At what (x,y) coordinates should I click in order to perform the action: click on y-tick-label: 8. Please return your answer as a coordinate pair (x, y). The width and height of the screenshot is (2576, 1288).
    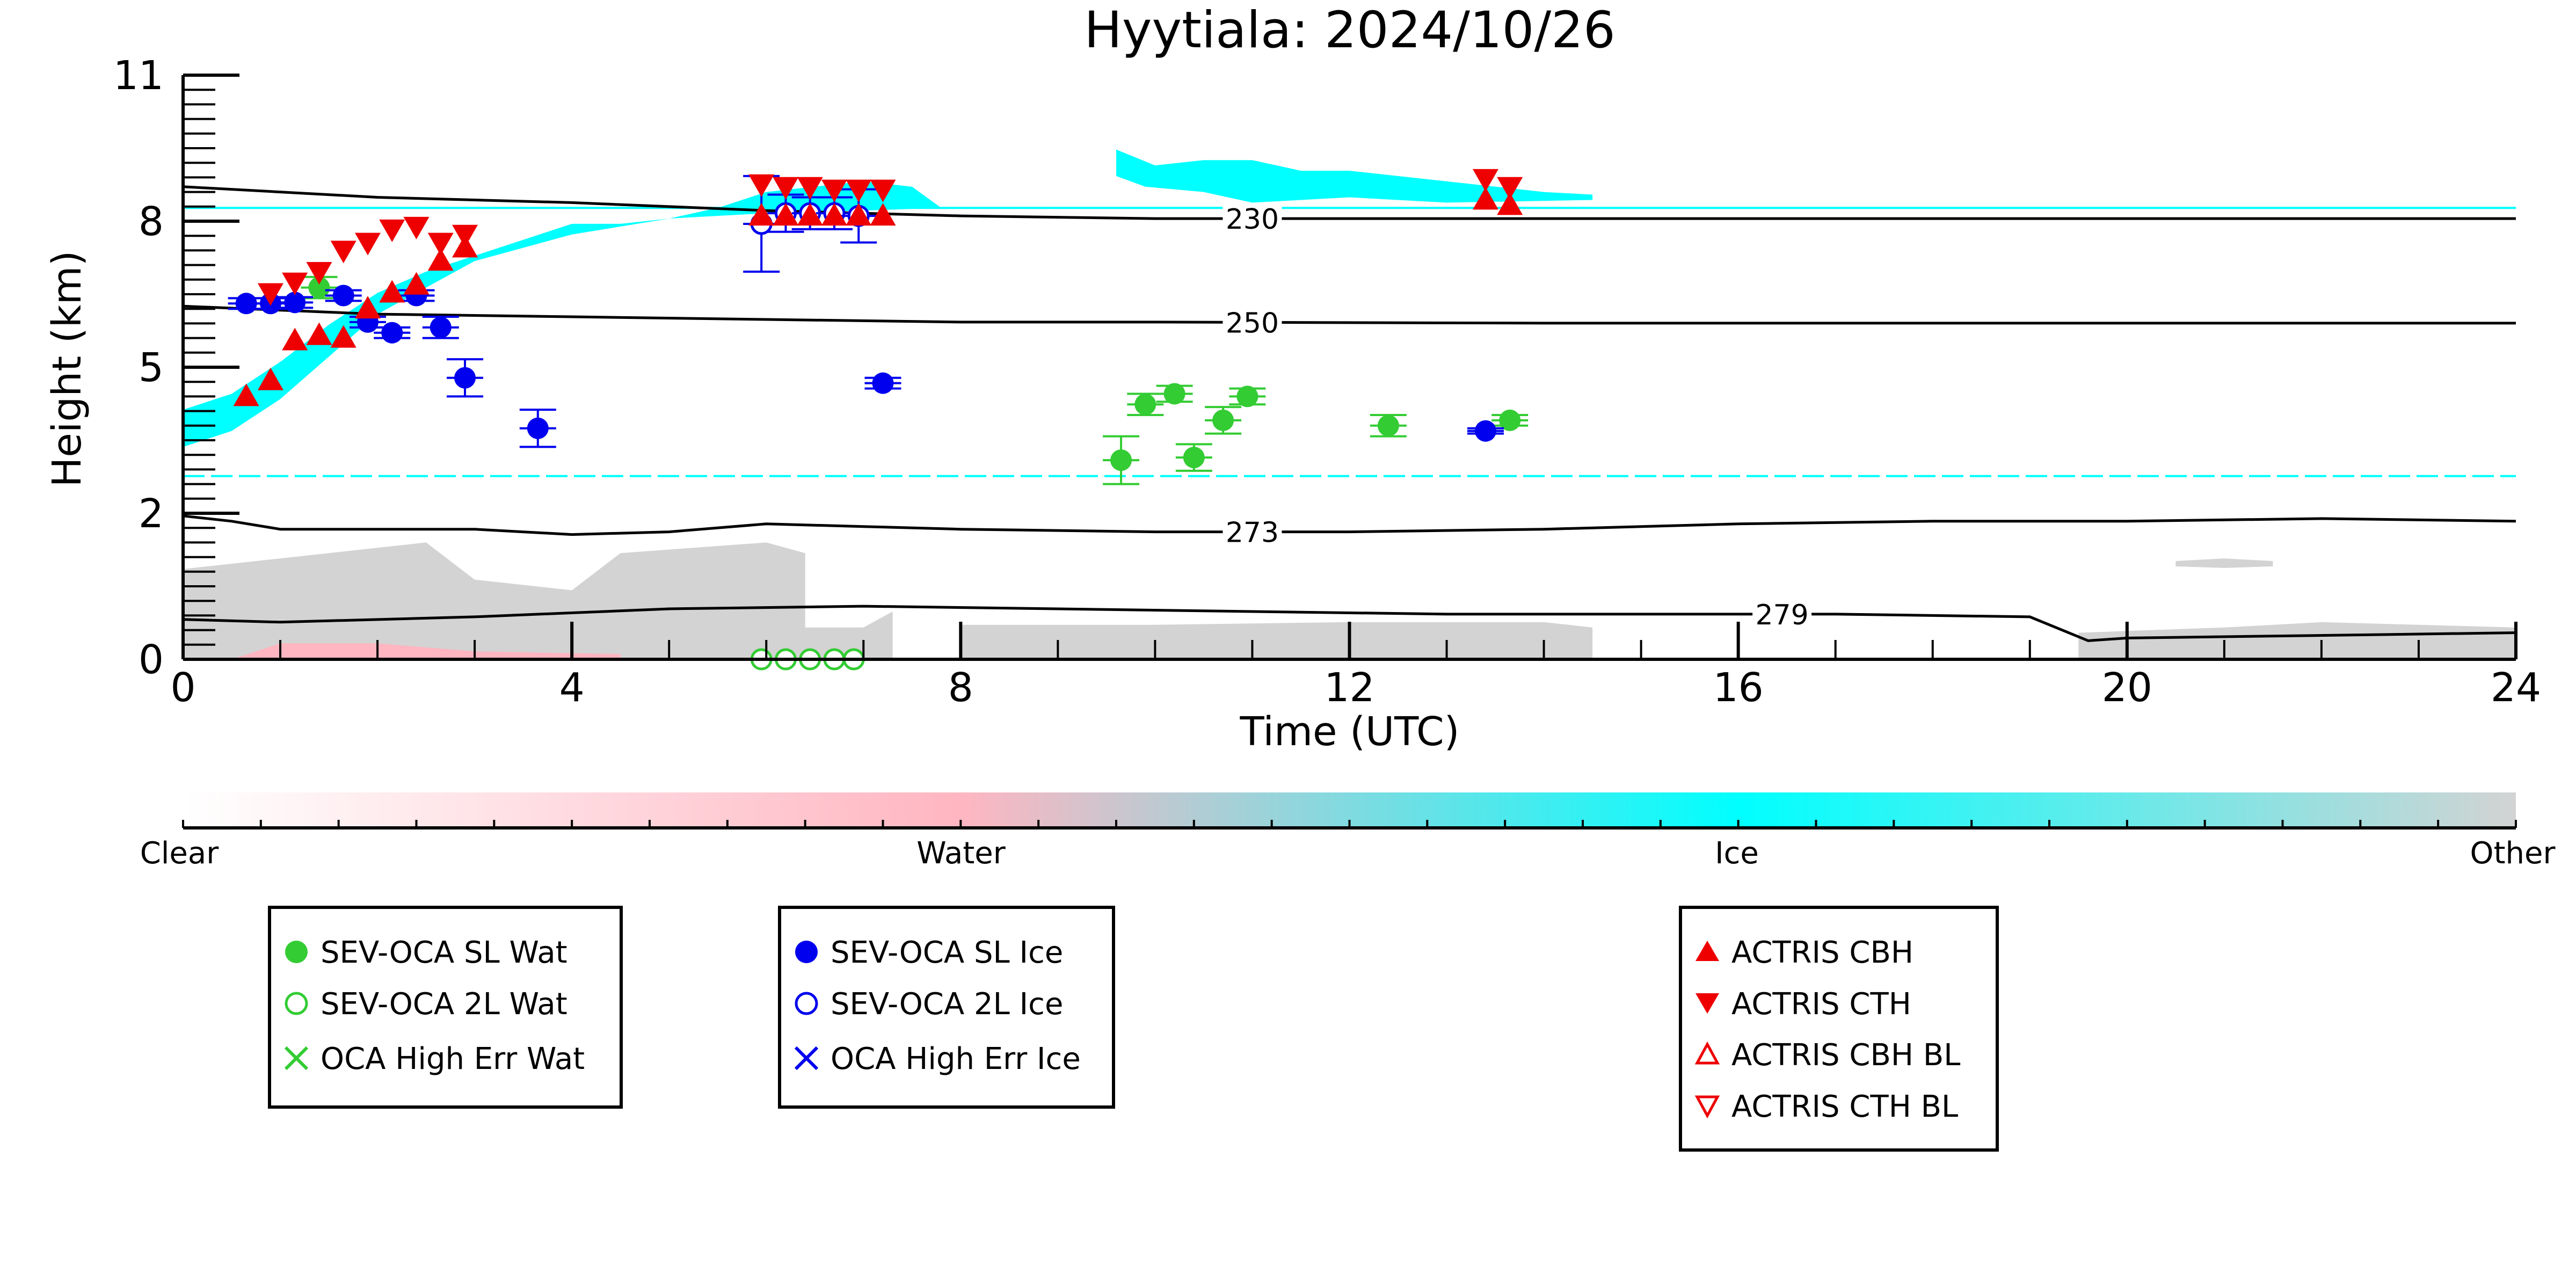
    Looking at the image, I should click on (151, 222).